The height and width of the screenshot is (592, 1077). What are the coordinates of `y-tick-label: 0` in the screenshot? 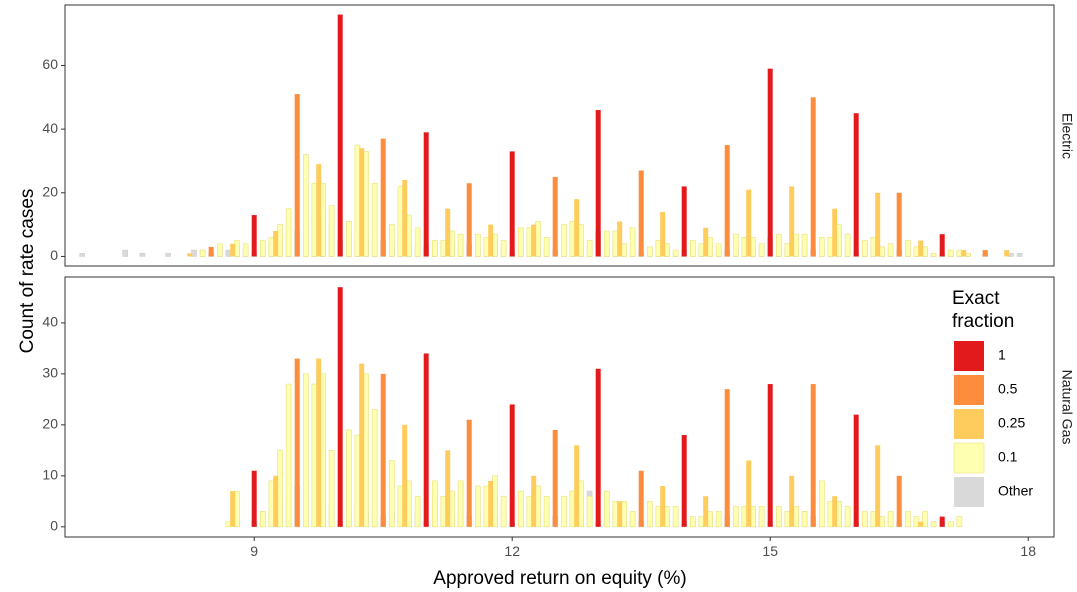 It's located at (54, 255).